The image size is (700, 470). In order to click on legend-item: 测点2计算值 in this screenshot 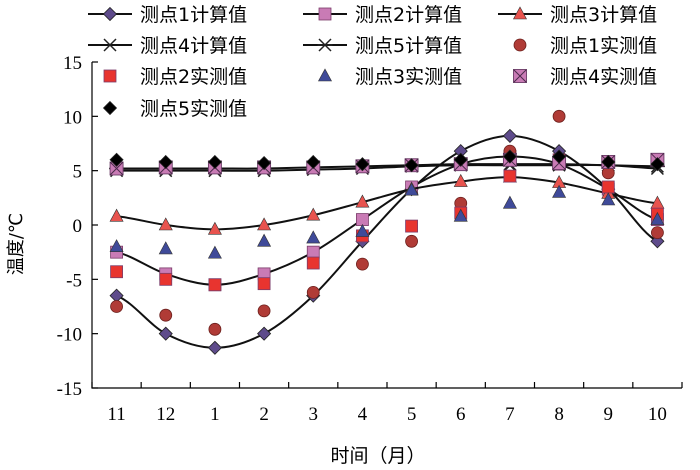, I will do `click(382, 15)`.